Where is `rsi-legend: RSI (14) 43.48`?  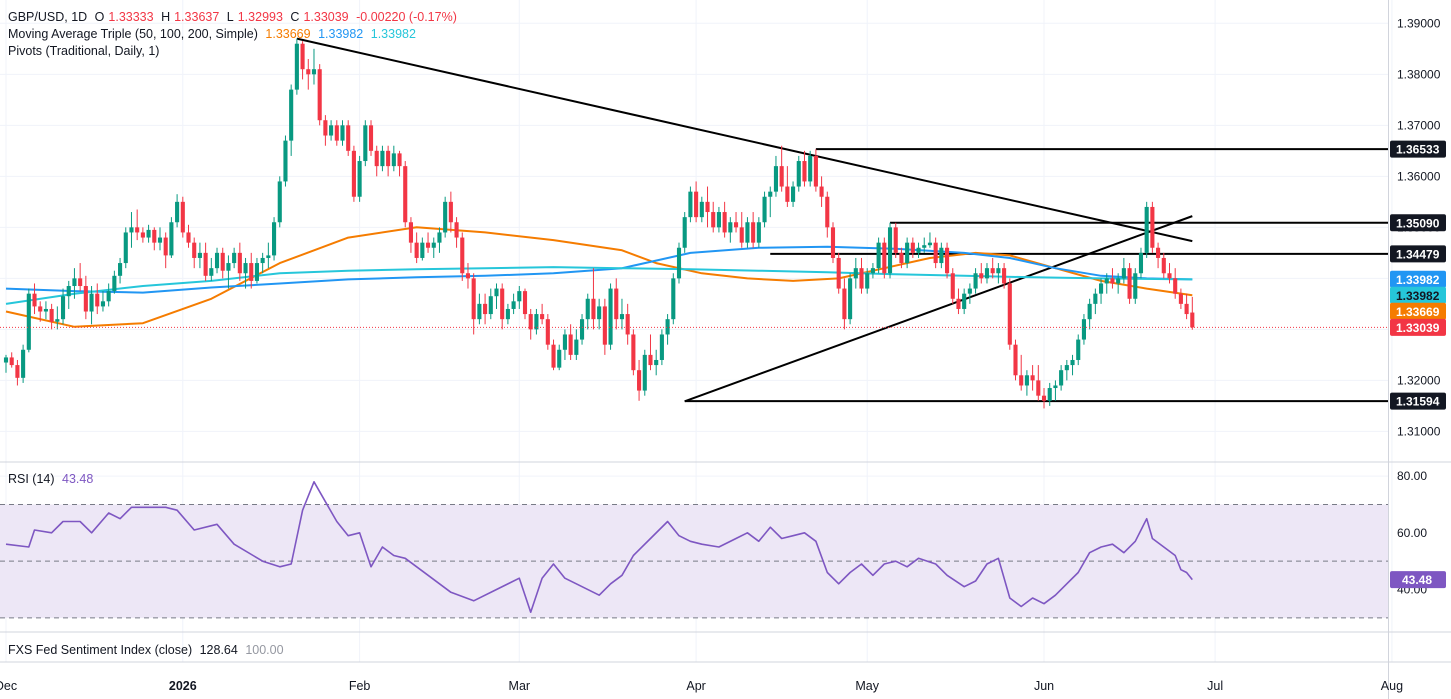 rsi-legend: RSI (14) 43.48 is located at coordinates (50, 479).